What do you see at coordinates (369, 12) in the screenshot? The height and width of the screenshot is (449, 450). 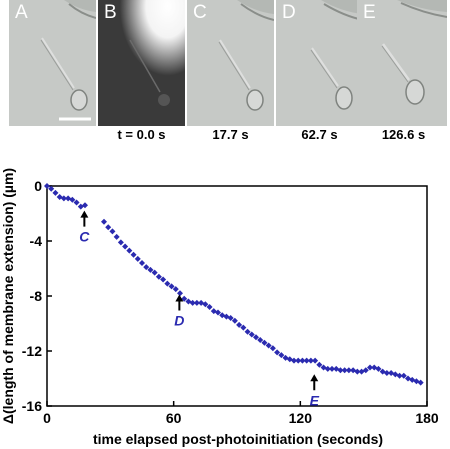 I see `panel-label: E` at bounding box center [369, 12].